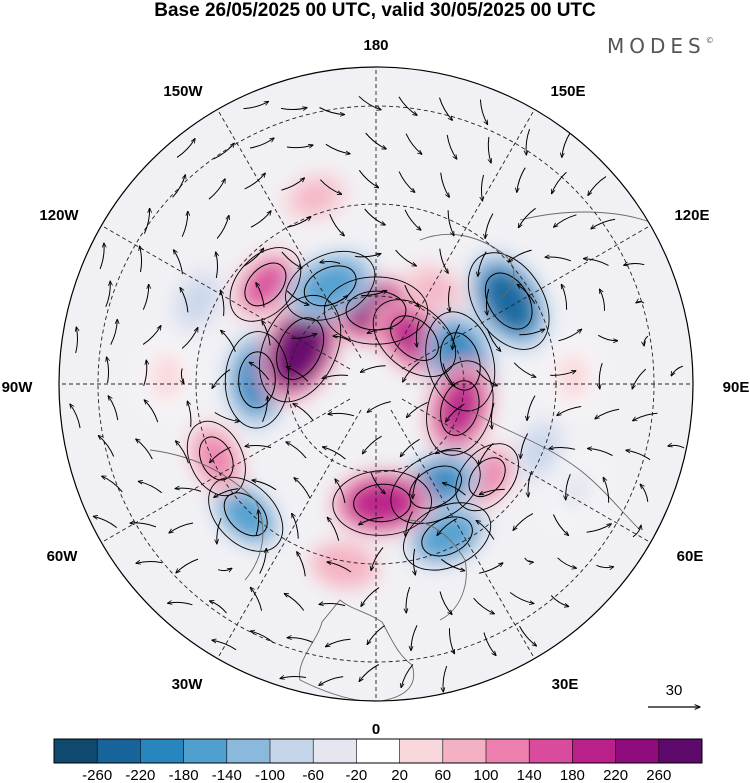 The image size is (750, 783). Describe the element at coordinates (399, 775) in the screenshot. I see `colorbar-tick-label: 20` at that location.